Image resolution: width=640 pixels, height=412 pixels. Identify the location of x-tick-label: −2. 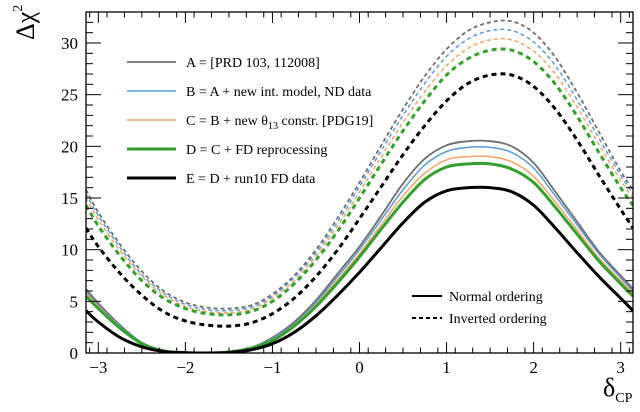
(185, 367).